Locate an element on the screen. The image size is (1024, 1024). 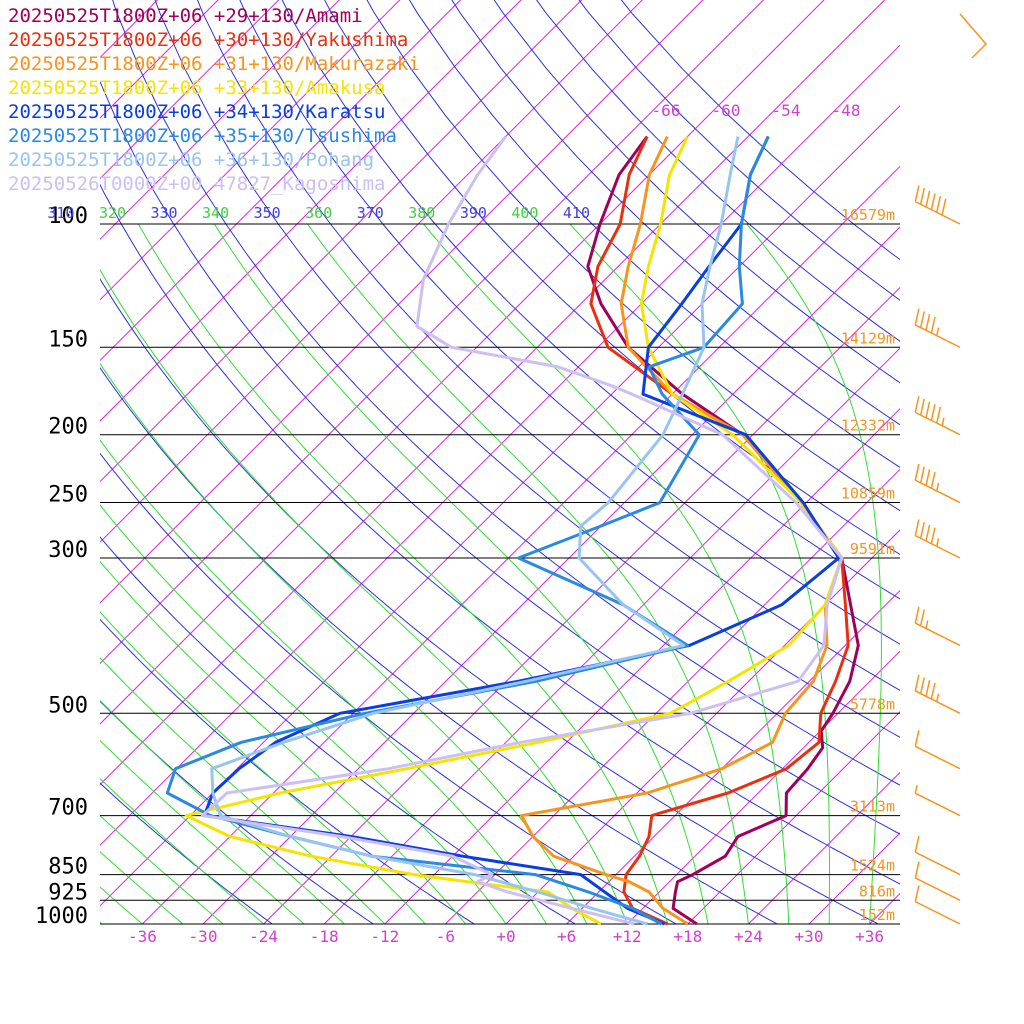
temperature-tick: -36 is located at coordinates (142, 936).